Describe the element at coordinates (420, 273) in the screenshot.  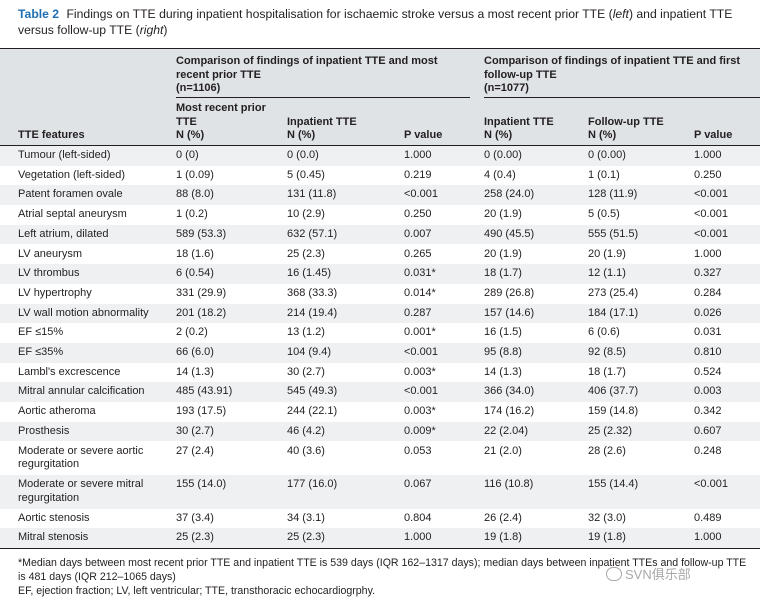
I see `p-value-cell: 0.031*` at that location.